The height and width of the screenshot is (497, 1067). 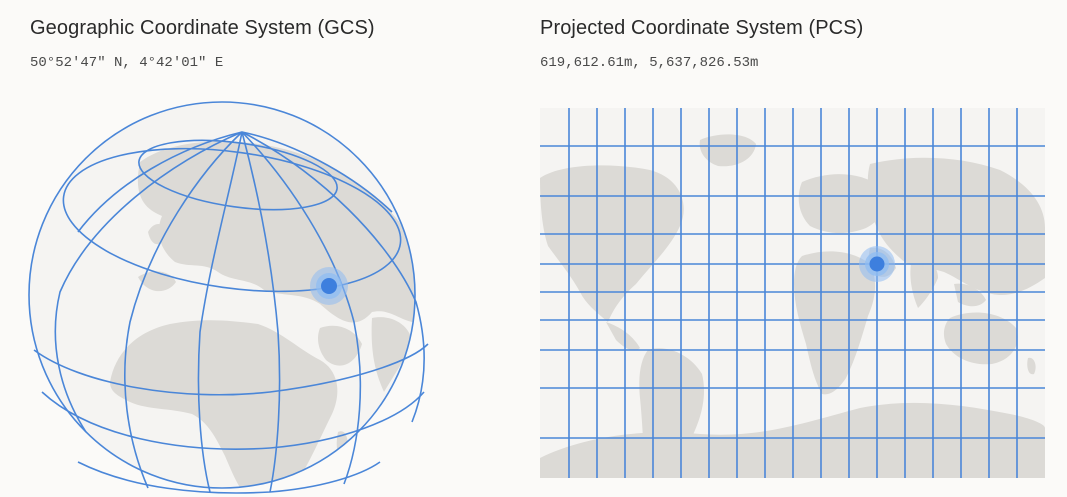 What do you see at coordinates (841, 204) in the screenshot?
I see `map-land-europe` at bounding box center [841, 204].